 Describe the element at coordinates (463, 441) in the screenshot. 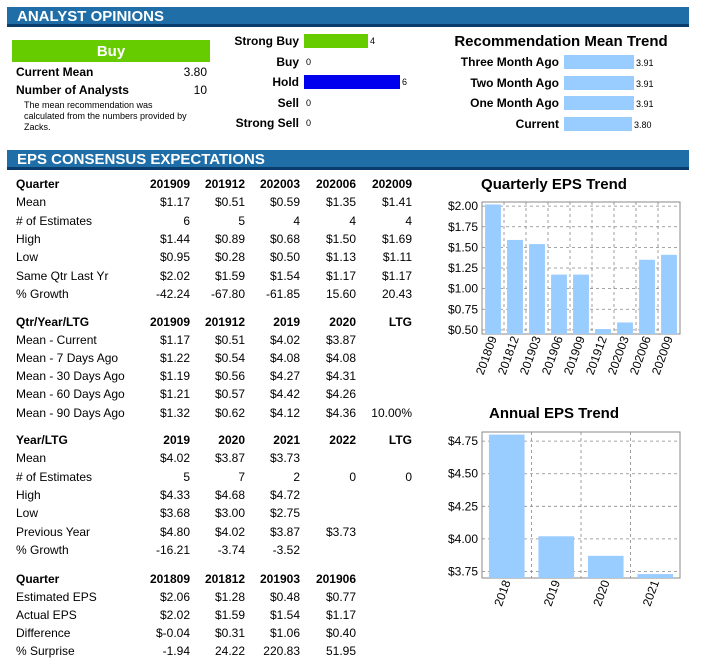

I see `y-tick-label: $4.75` at that location.